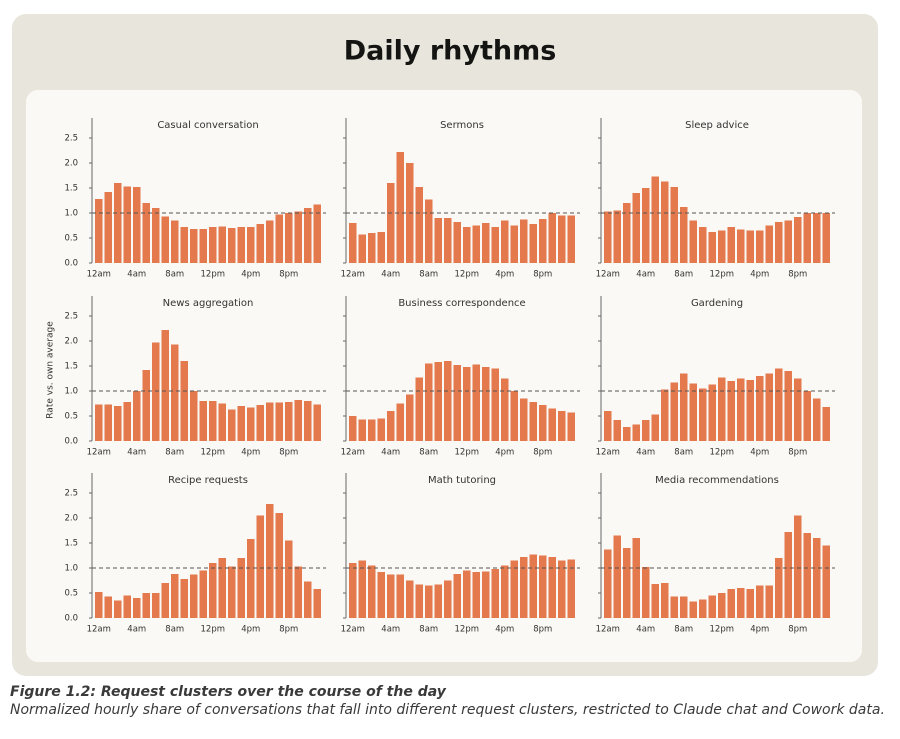 The width and height of the screenshot is (900, 739). I want to click on chart-title: Math tutoring, so click(462, 480).